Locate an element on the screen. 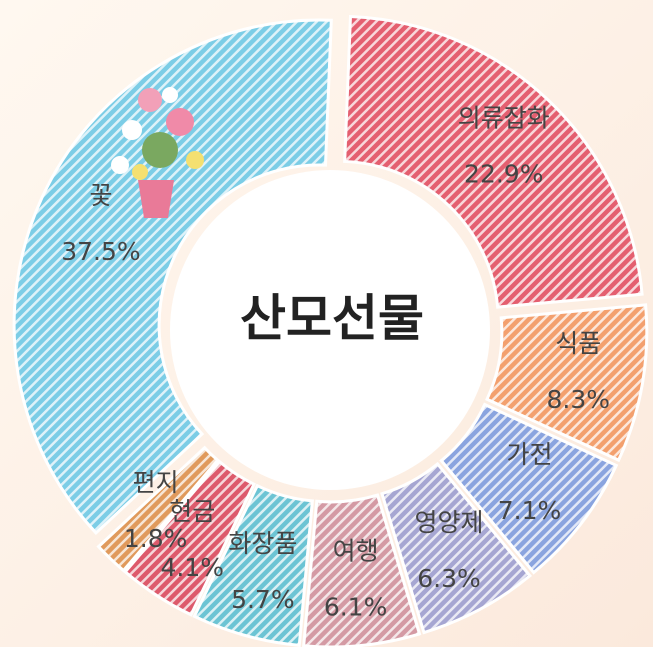  slice-label: 꽃 is located at coordinates (100, 195).